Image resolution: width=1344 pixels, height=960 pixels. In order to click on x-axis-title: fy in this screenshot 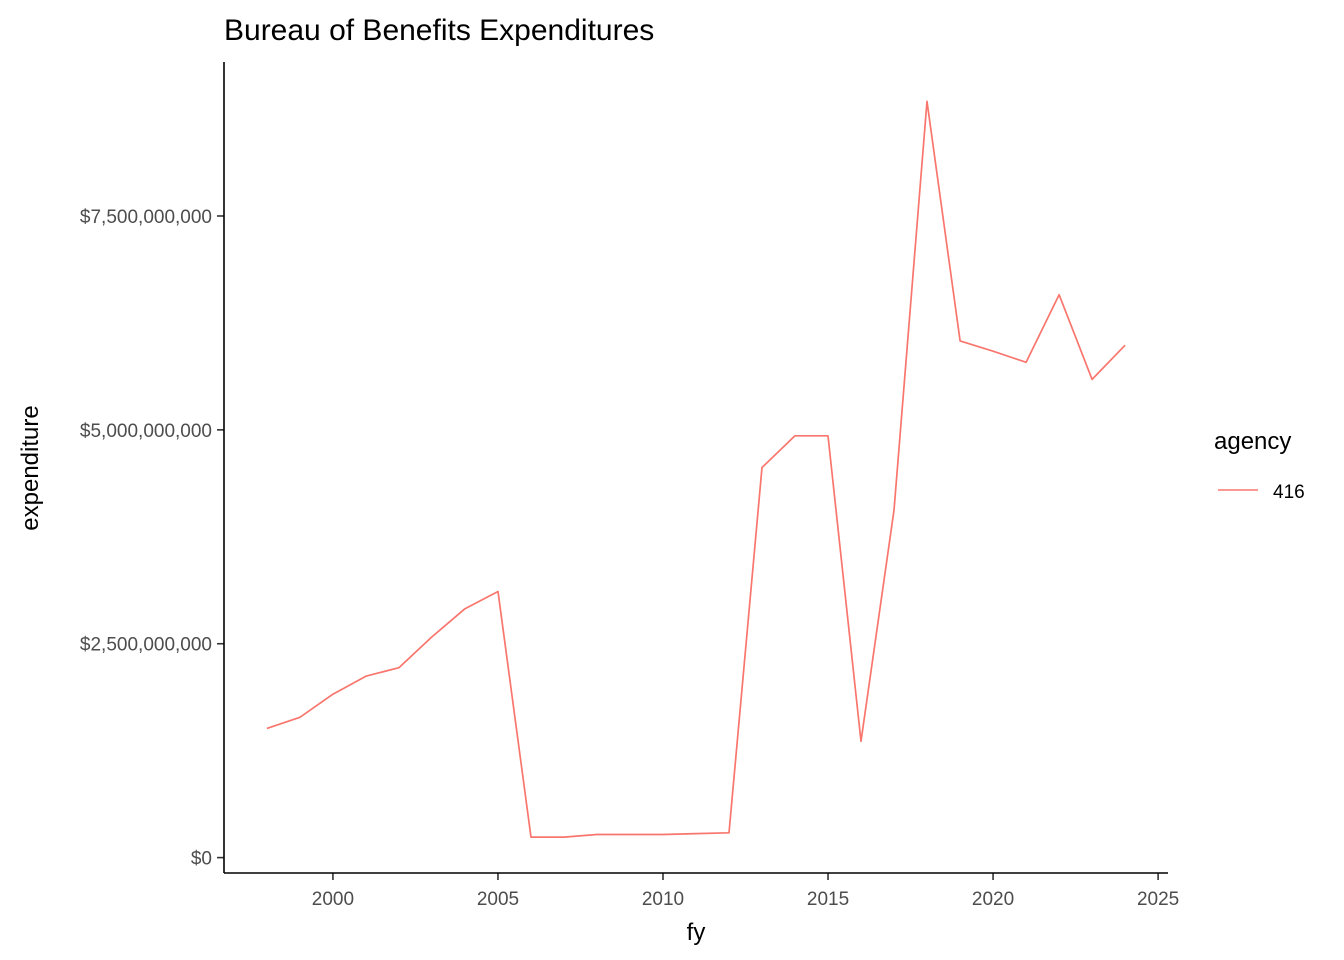, I will do `click(696, 932)`.